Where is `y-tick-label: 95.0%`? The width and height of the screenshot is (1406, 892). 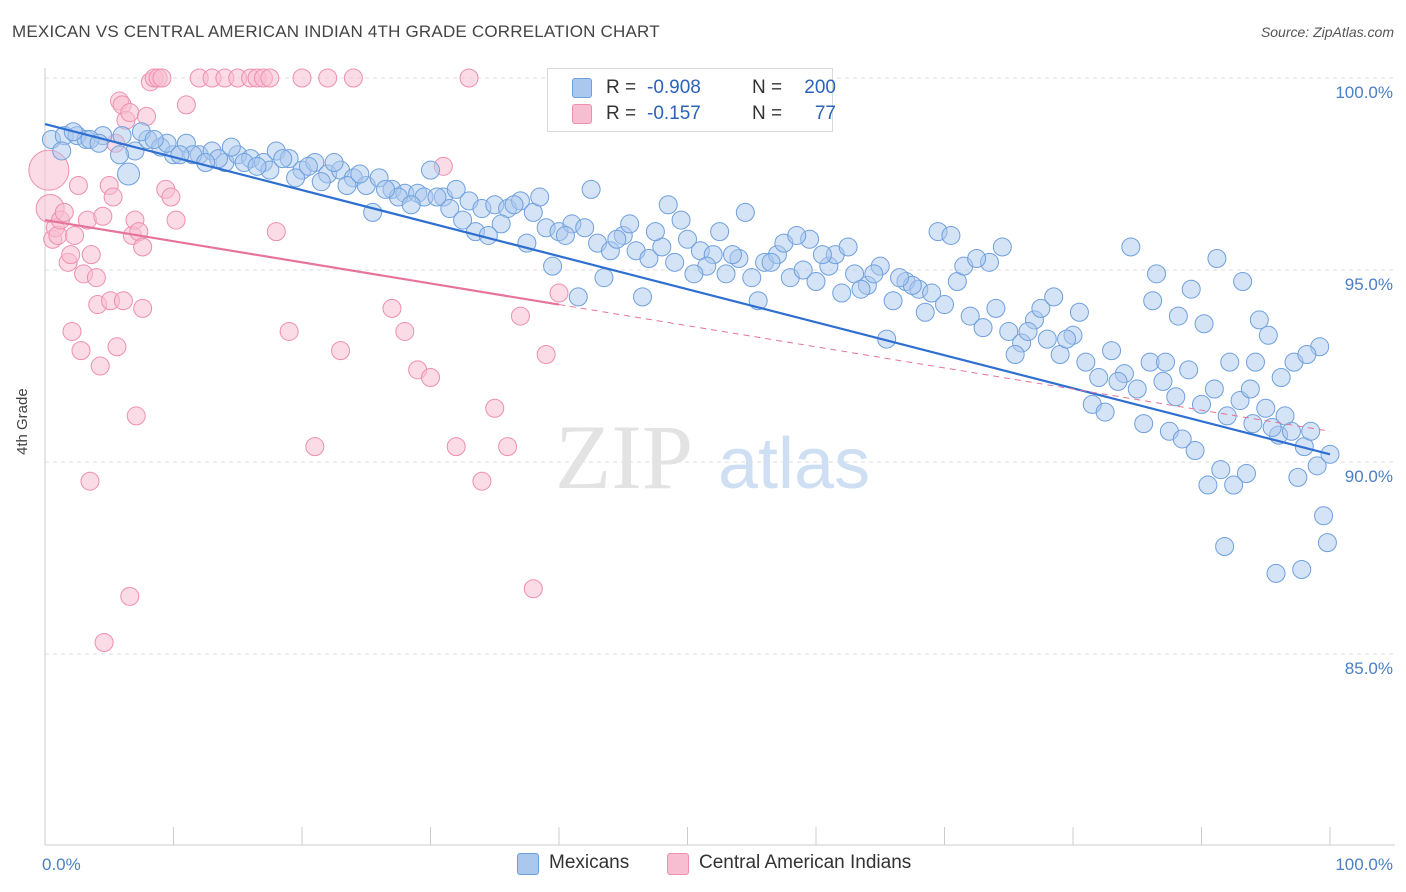 y-tick-label: 95.0% is located at coordinates (1369, 284).